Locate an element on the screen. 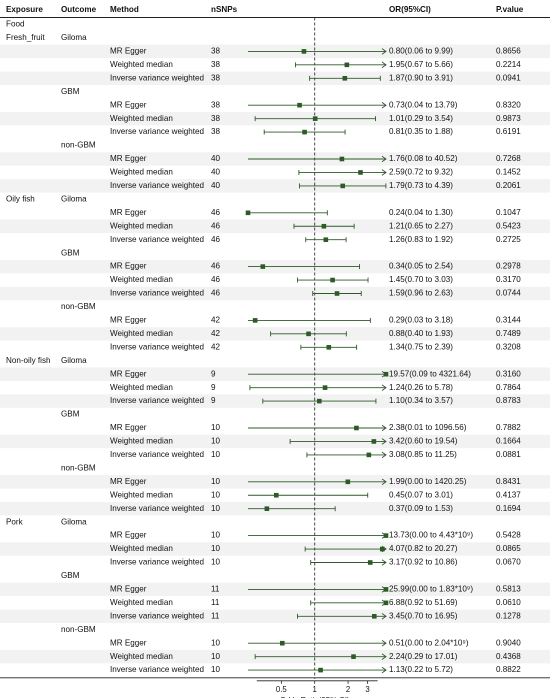 This screenshot has width=550, height=698. p-value: 0.8783 is located at coordinates (508, 400).